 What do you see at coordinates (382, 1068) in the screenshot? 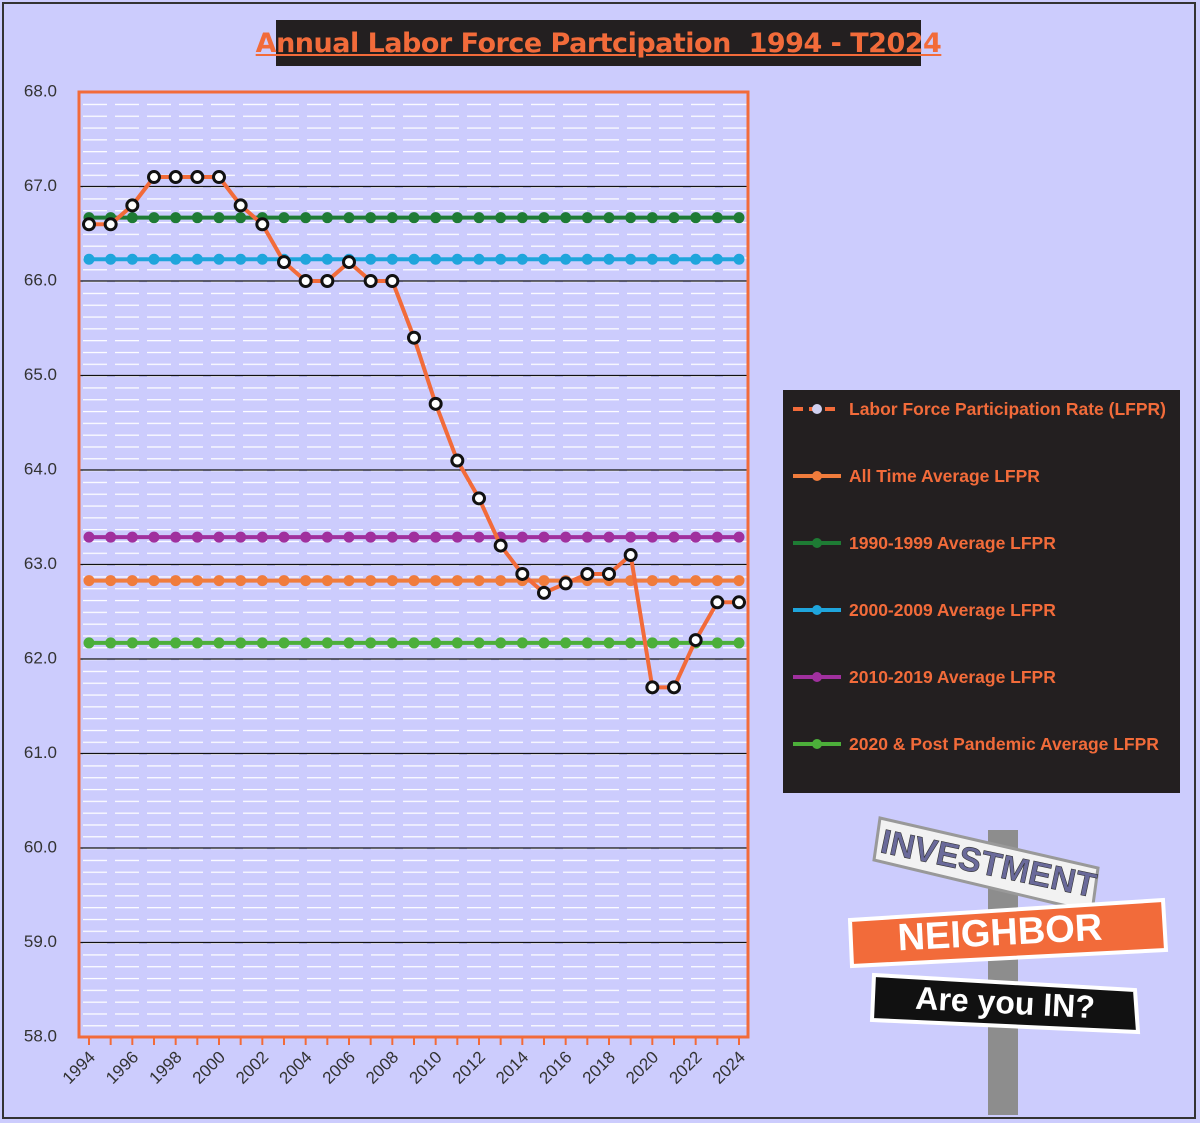
I see `x-tick-label: 2008` at bounding box center [382, 1068].